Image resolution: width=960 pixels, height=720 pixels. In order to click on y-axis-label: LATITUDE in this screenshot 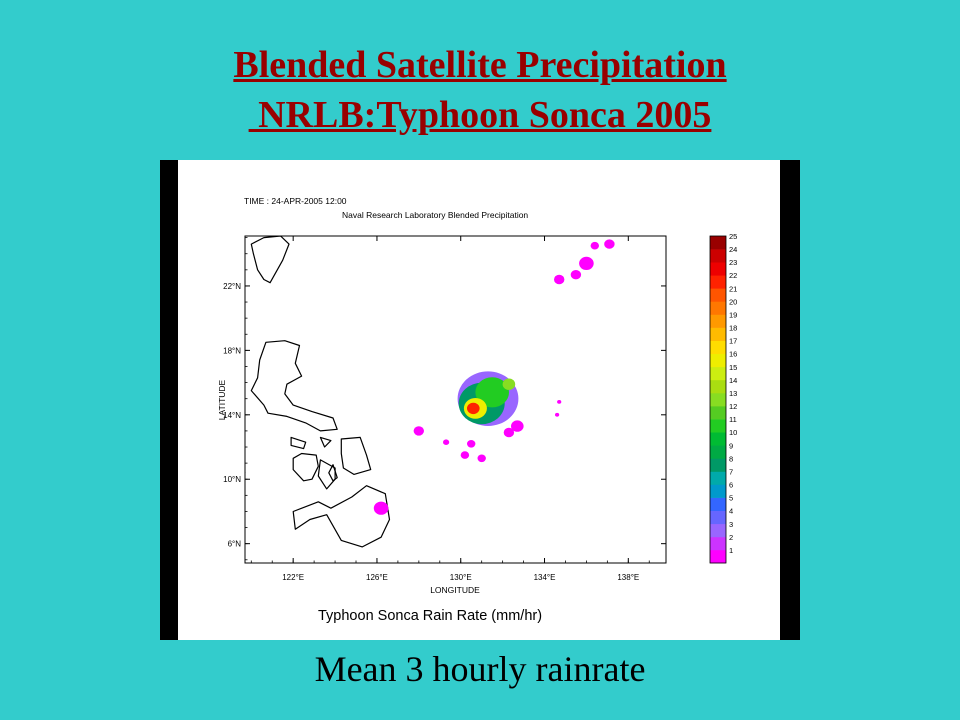, I will do `click(222, 399)`.